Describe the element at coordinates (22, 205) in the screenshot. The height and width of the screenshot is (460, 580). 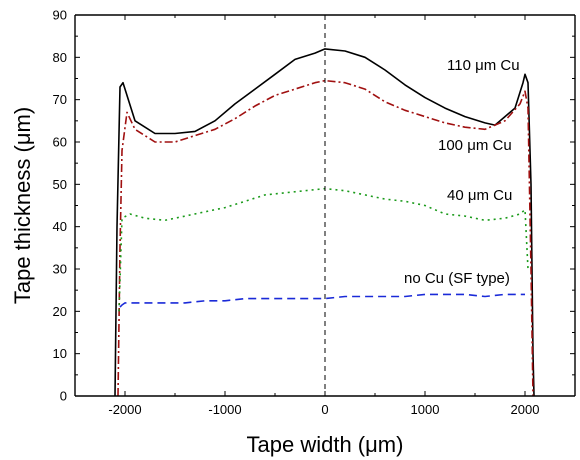
I see `y-axis-title: Tape thickness (μm)` at that location.